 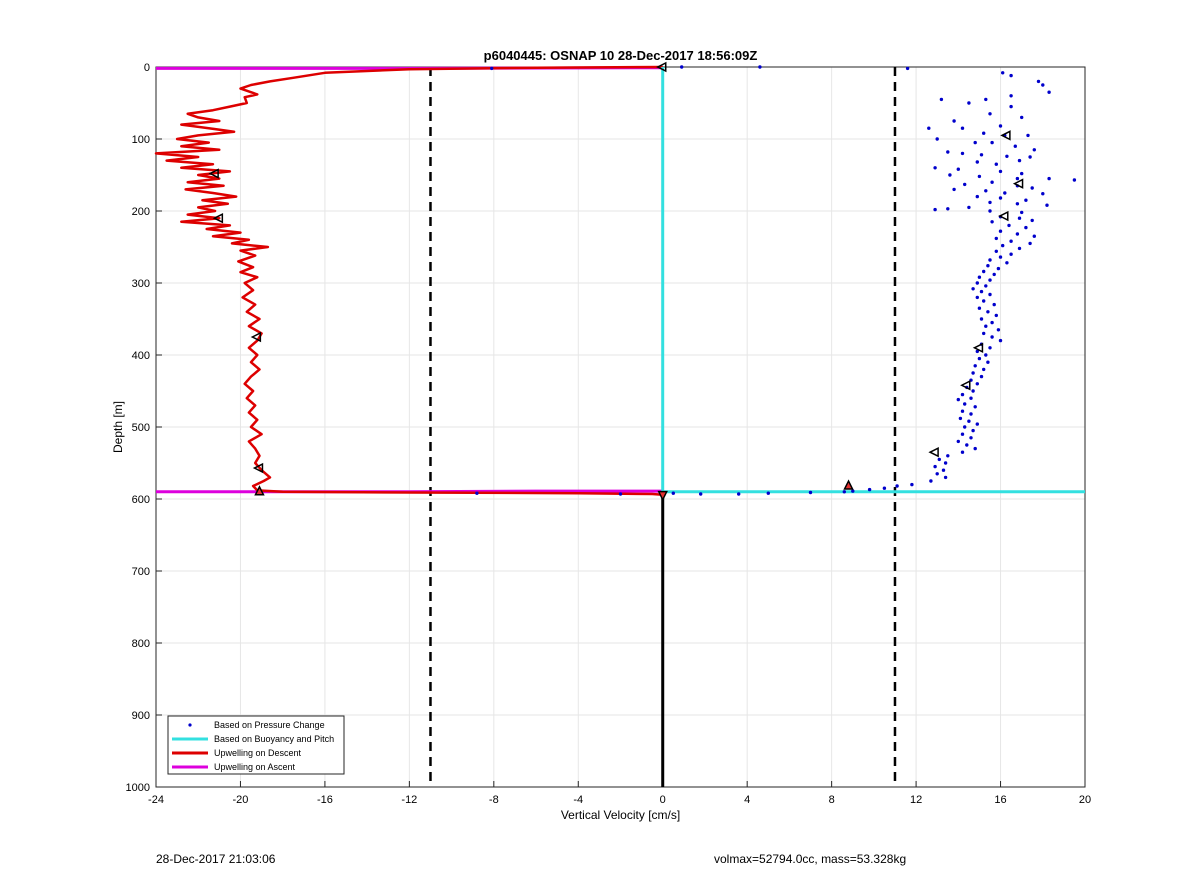 I want to click on x-tick-label: -4, so click(x=578, y=800).